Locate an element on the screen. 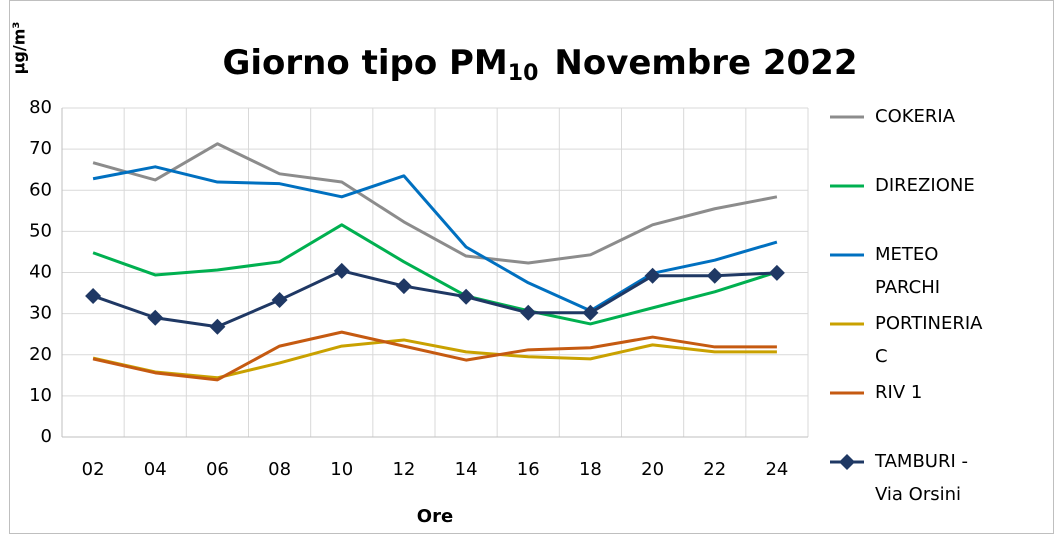 The height and width of the screenshot is (534, 1054). x-axis-label: Ore is located at coordinates (435, 516).